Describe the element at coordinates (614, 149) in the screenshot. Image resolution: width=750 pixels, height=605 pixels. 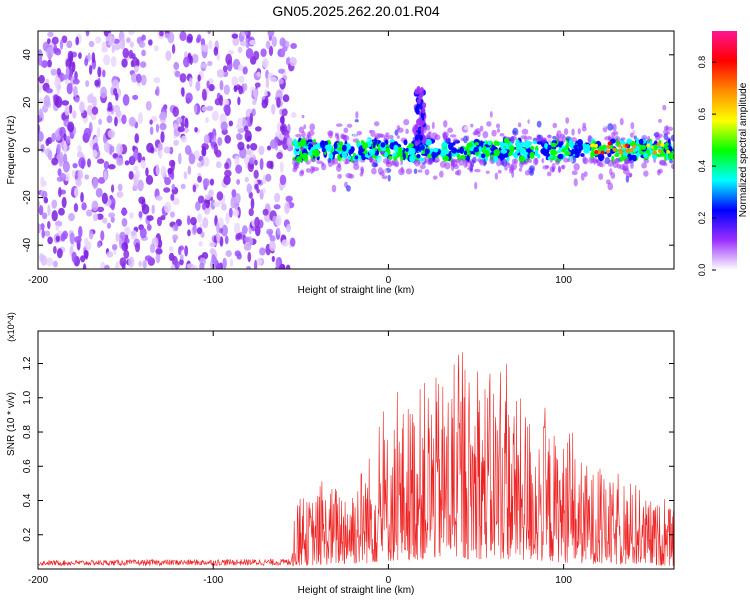
I see `spectrogram-strong-blob` at that location.